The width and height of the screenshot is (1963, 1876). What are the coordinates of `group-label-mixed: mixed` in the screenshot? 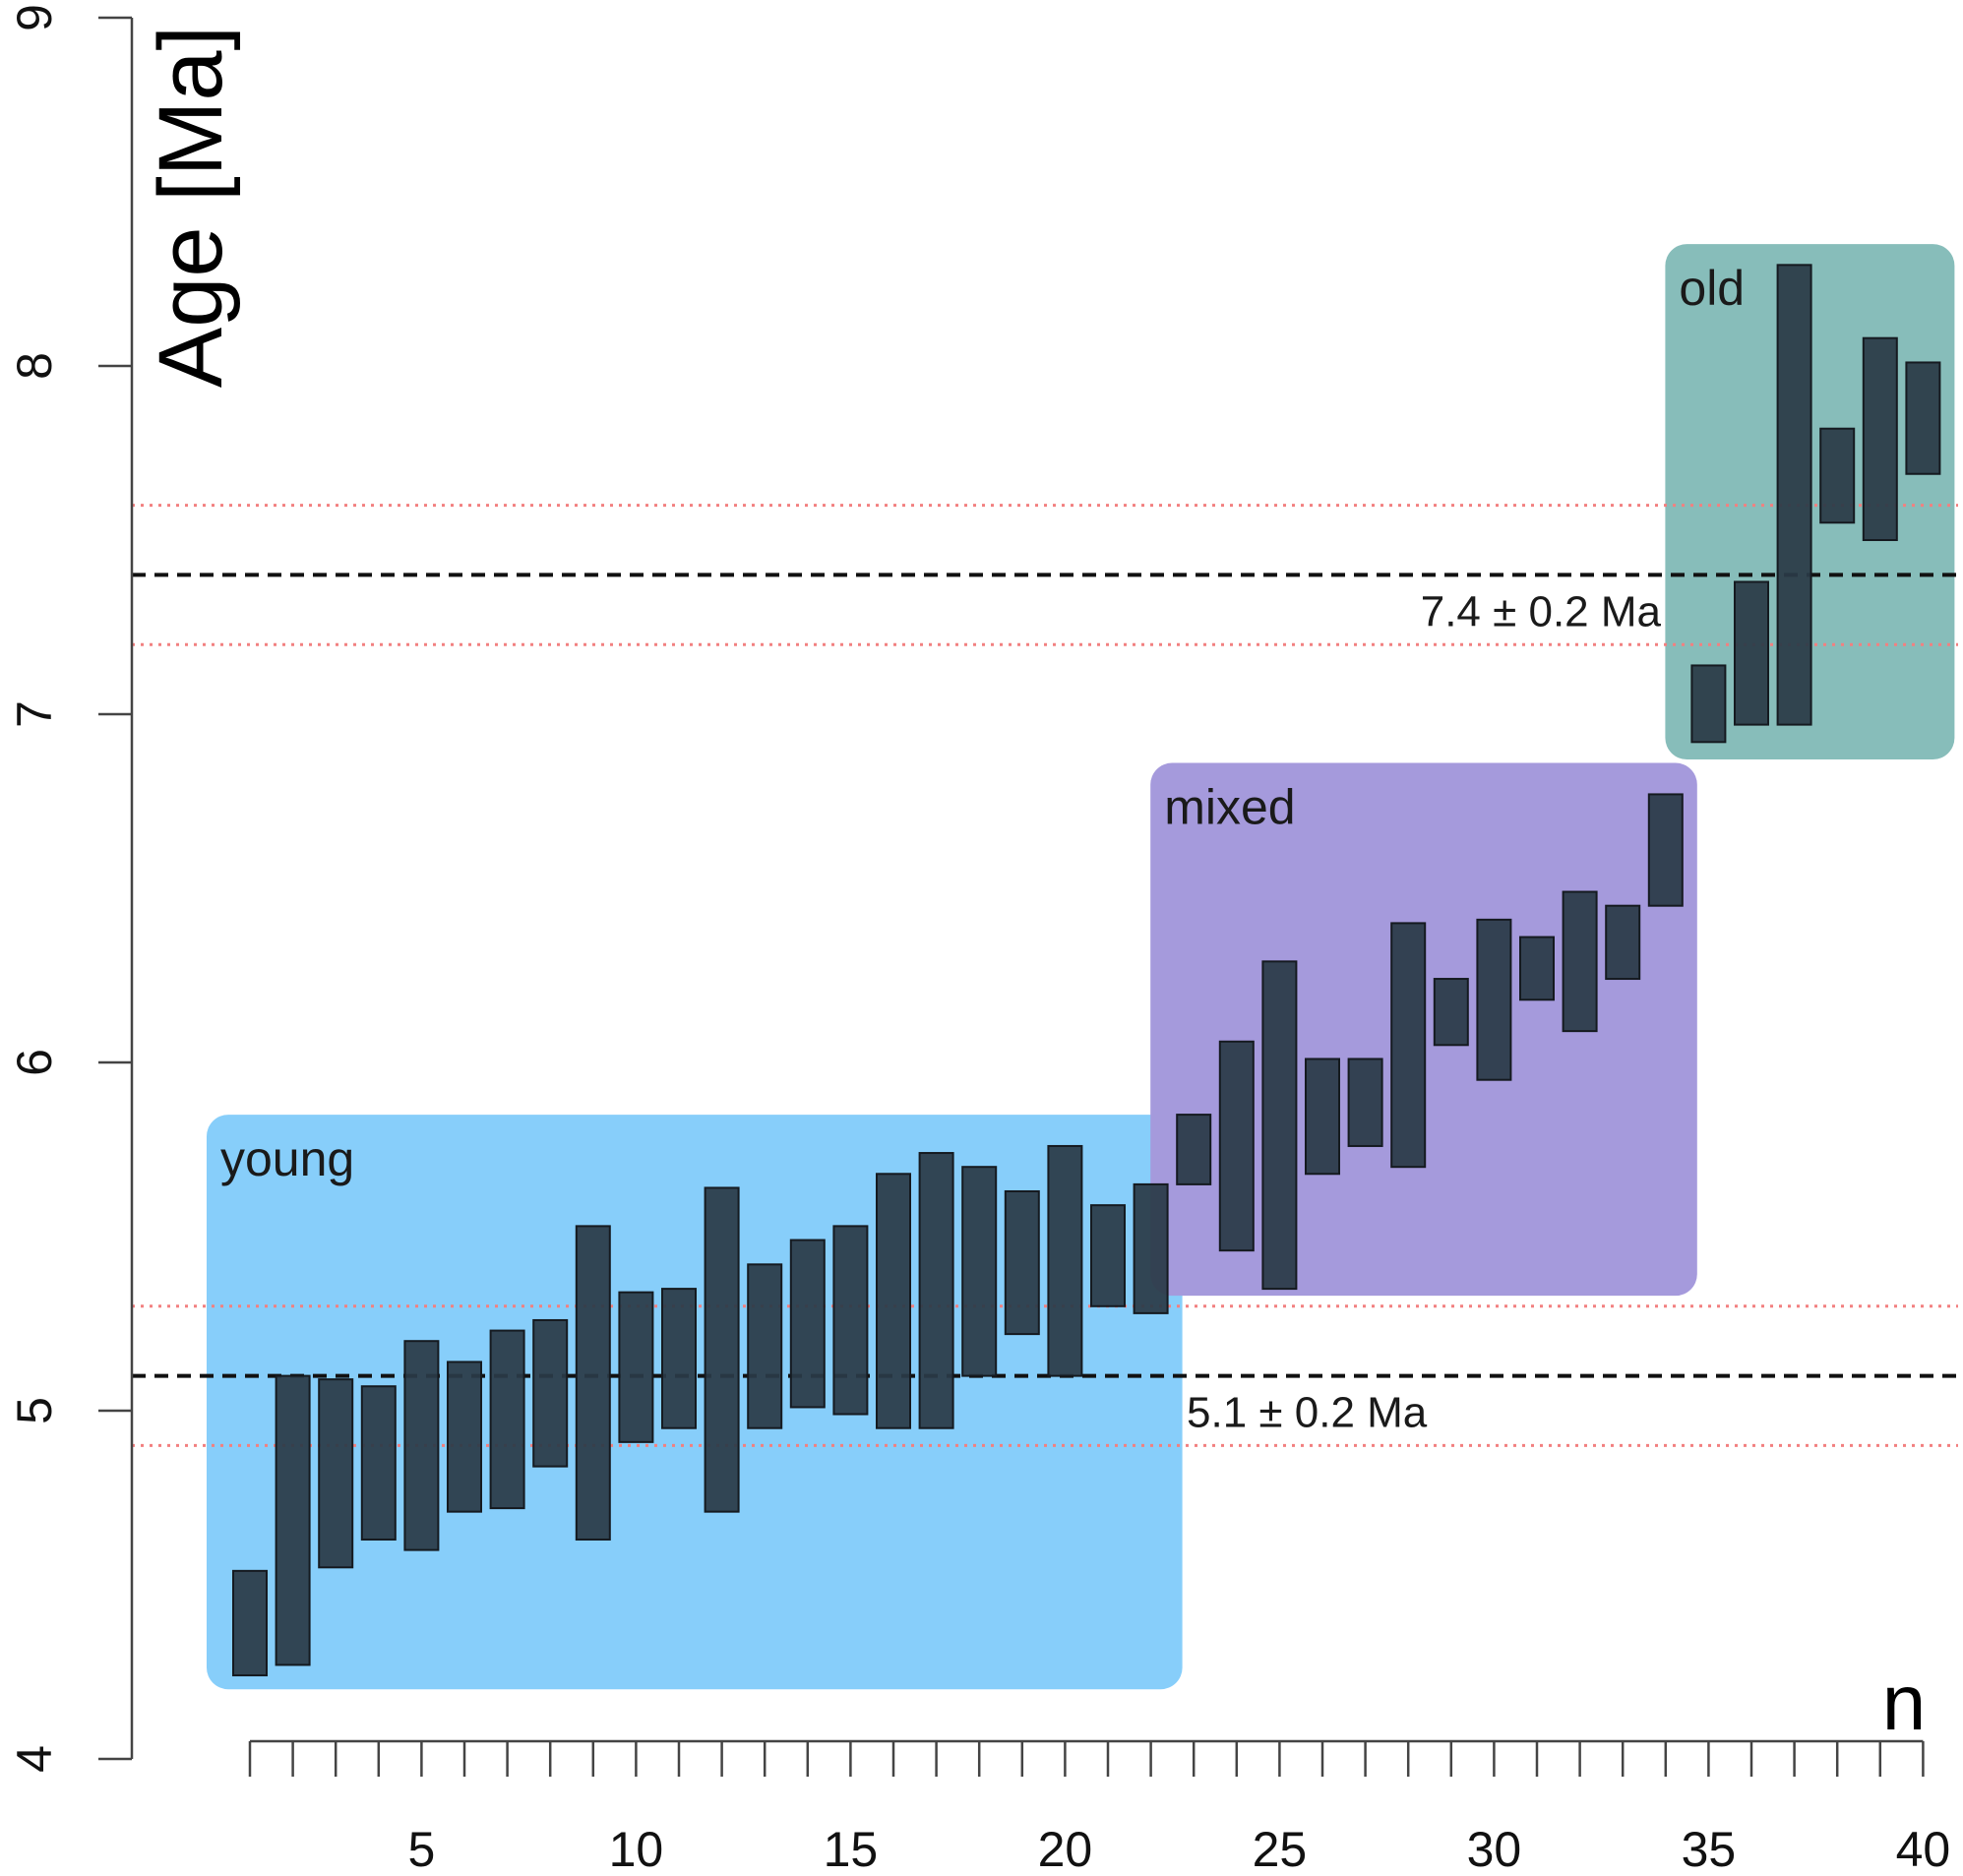 It's located at (1230, 807).